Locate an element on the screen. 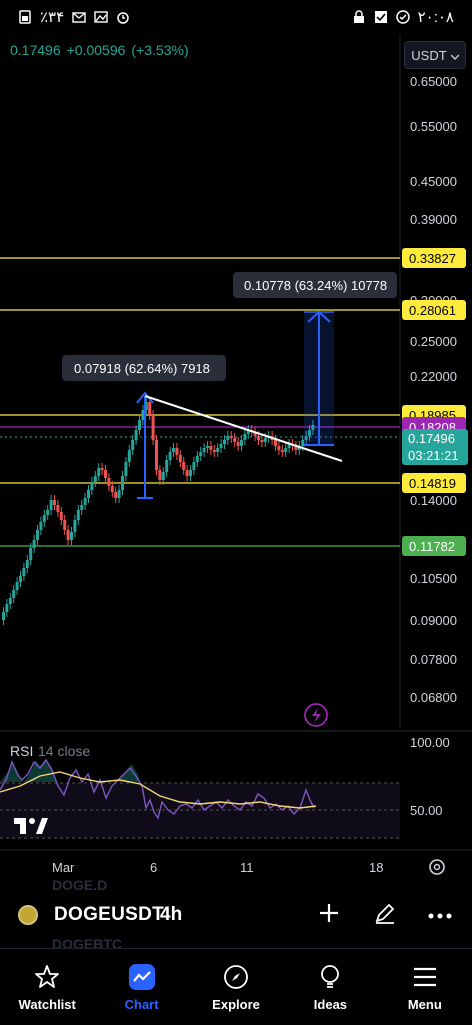 Image resolution: width=472 pixels, height=1025 pixels. check-box-icon is located at coordinates (381, 17).